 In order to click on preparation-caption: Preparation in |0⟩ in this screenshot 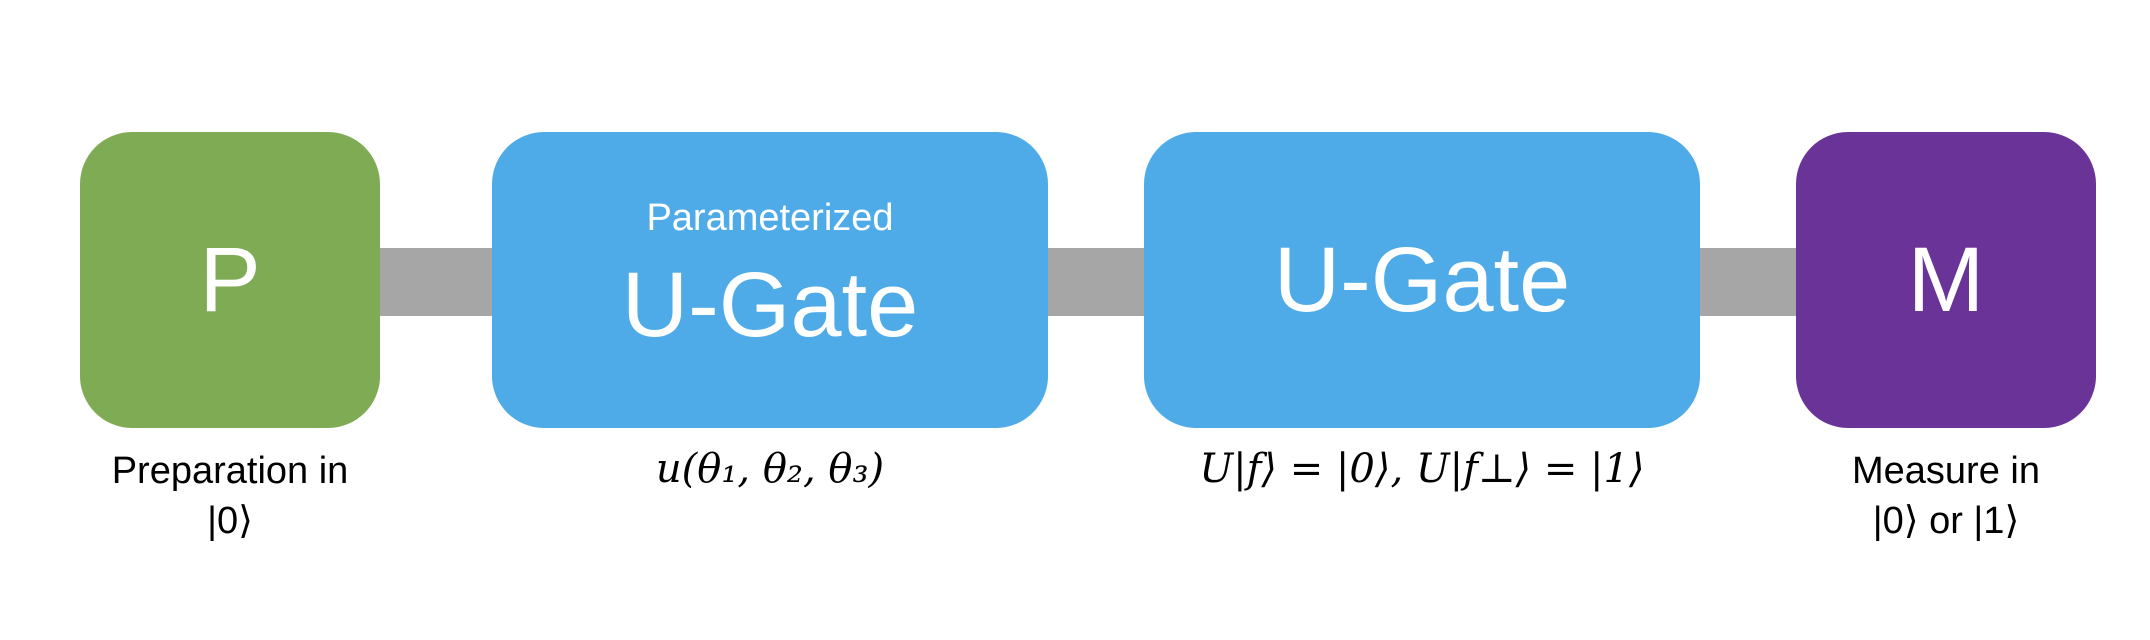, I will do `click(230, 496)`.